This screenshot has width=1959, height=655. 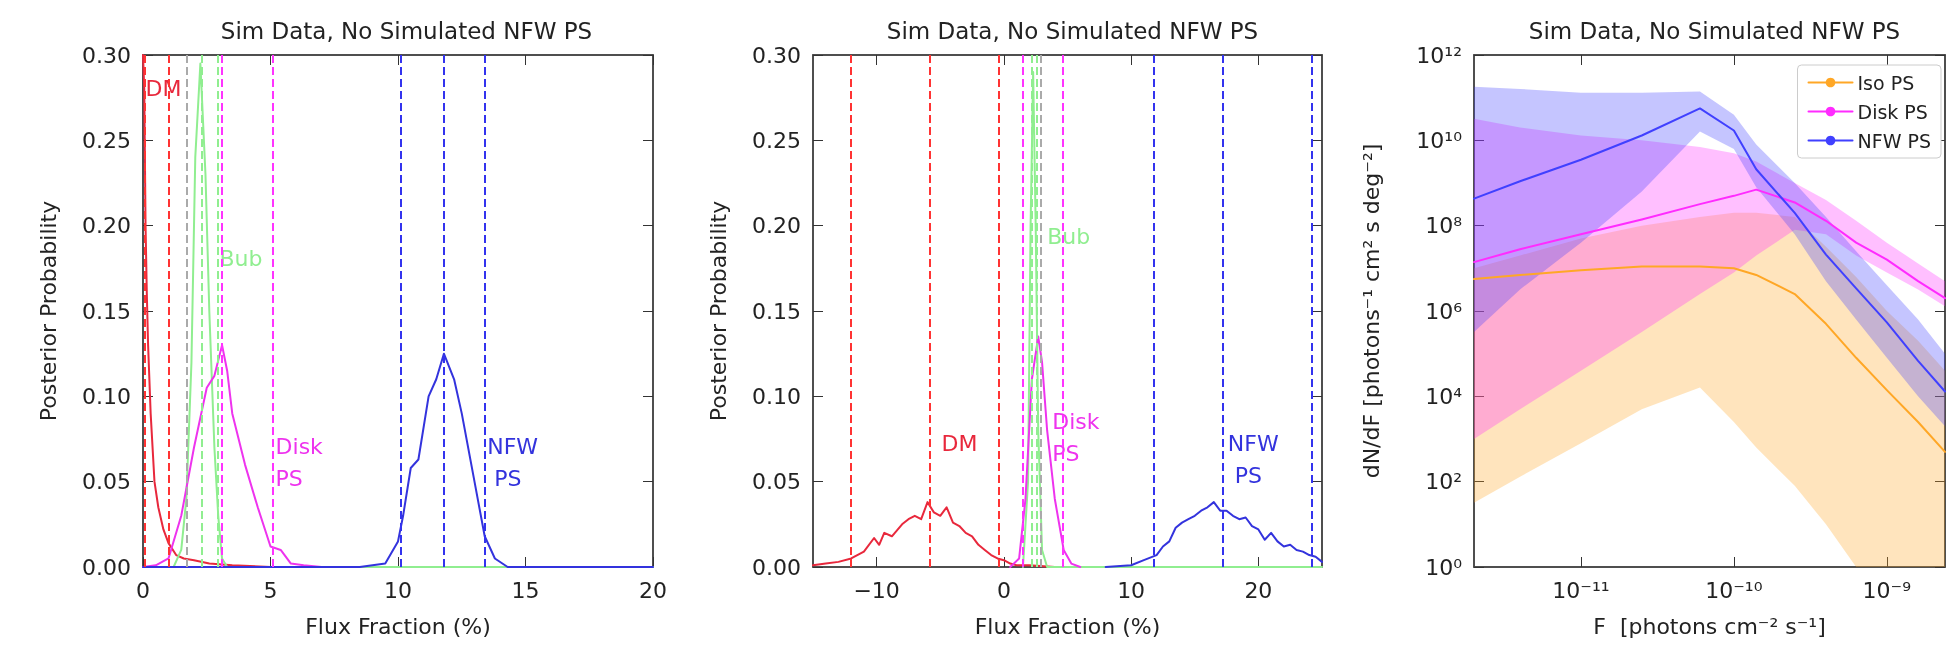 I want to click on legend-label: Disk PS, so click(x=1892, y=111).